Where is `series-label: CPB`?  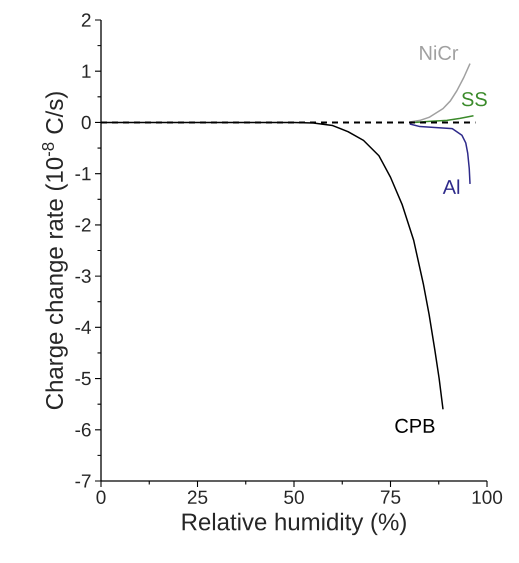 series-label: CPB is located at coordinates (414, 425).